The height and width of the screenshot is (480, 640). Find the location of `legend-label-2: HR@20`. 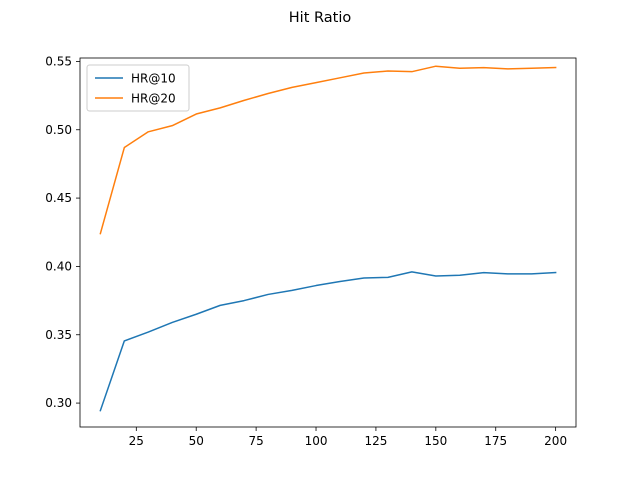

legend-label-2: HR@20 is located at coordinates (153, 99).